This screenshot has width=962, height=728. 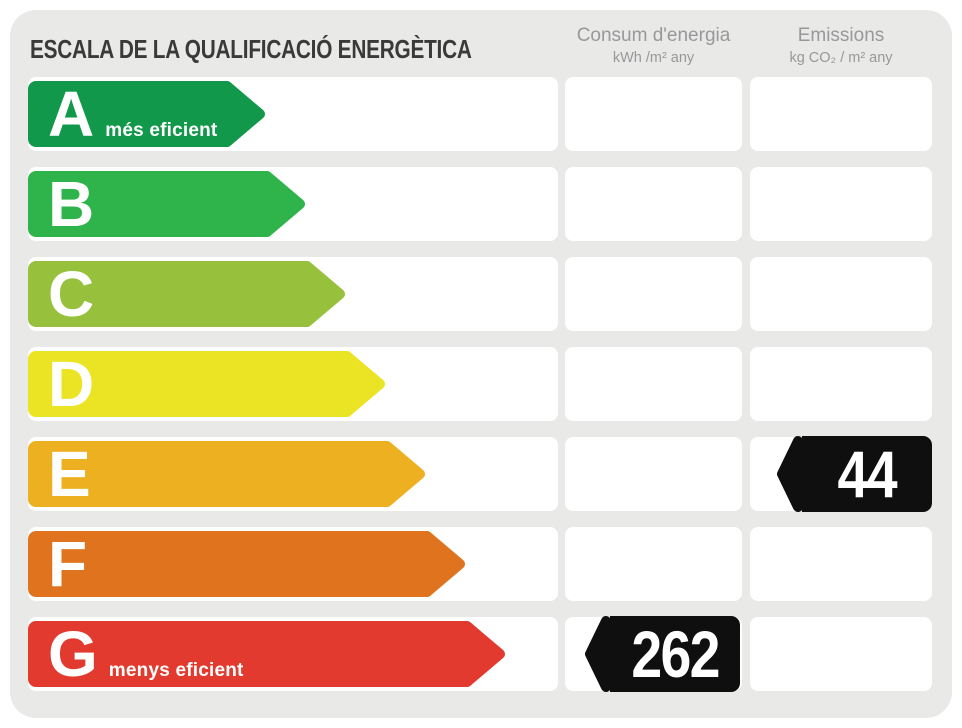 What do you see at coordinates (266, 654) in the screenshot?
I see `rating-bar-g: G menys eficient` at bounding box center [266, 654].